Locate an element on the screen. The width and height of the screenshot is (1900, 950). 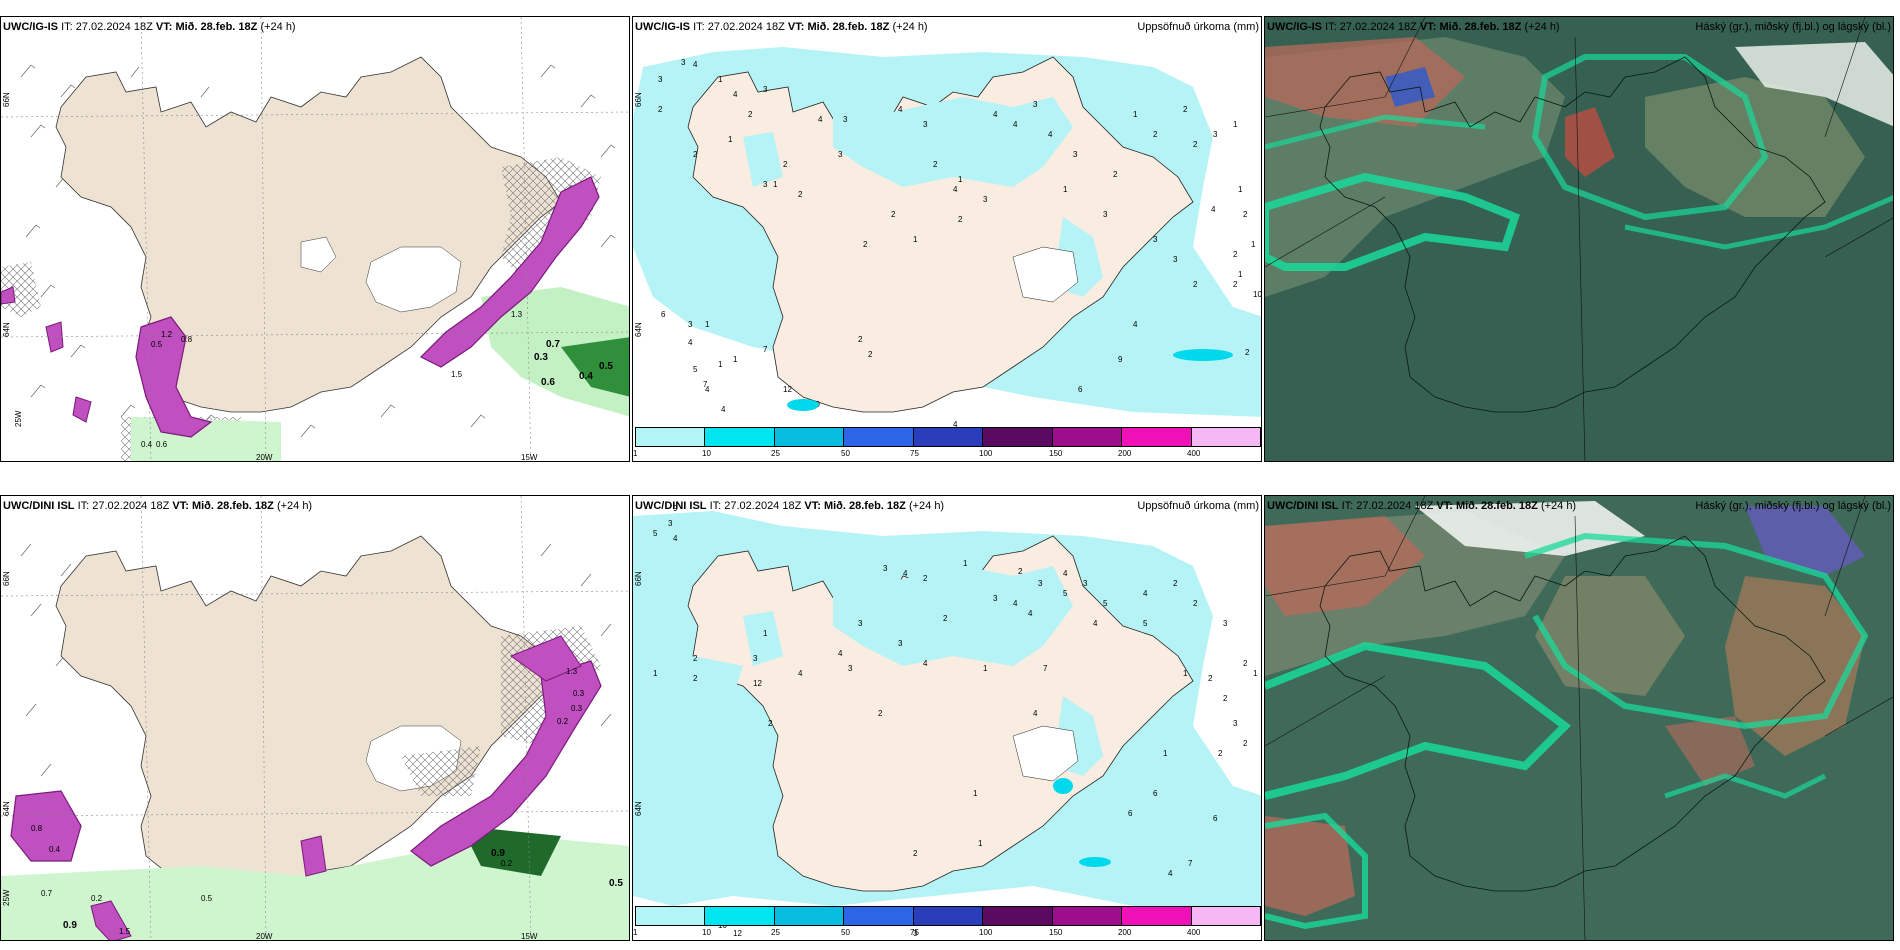
model-name: UWC/IG-IS is located at coordinates (1294, 27).